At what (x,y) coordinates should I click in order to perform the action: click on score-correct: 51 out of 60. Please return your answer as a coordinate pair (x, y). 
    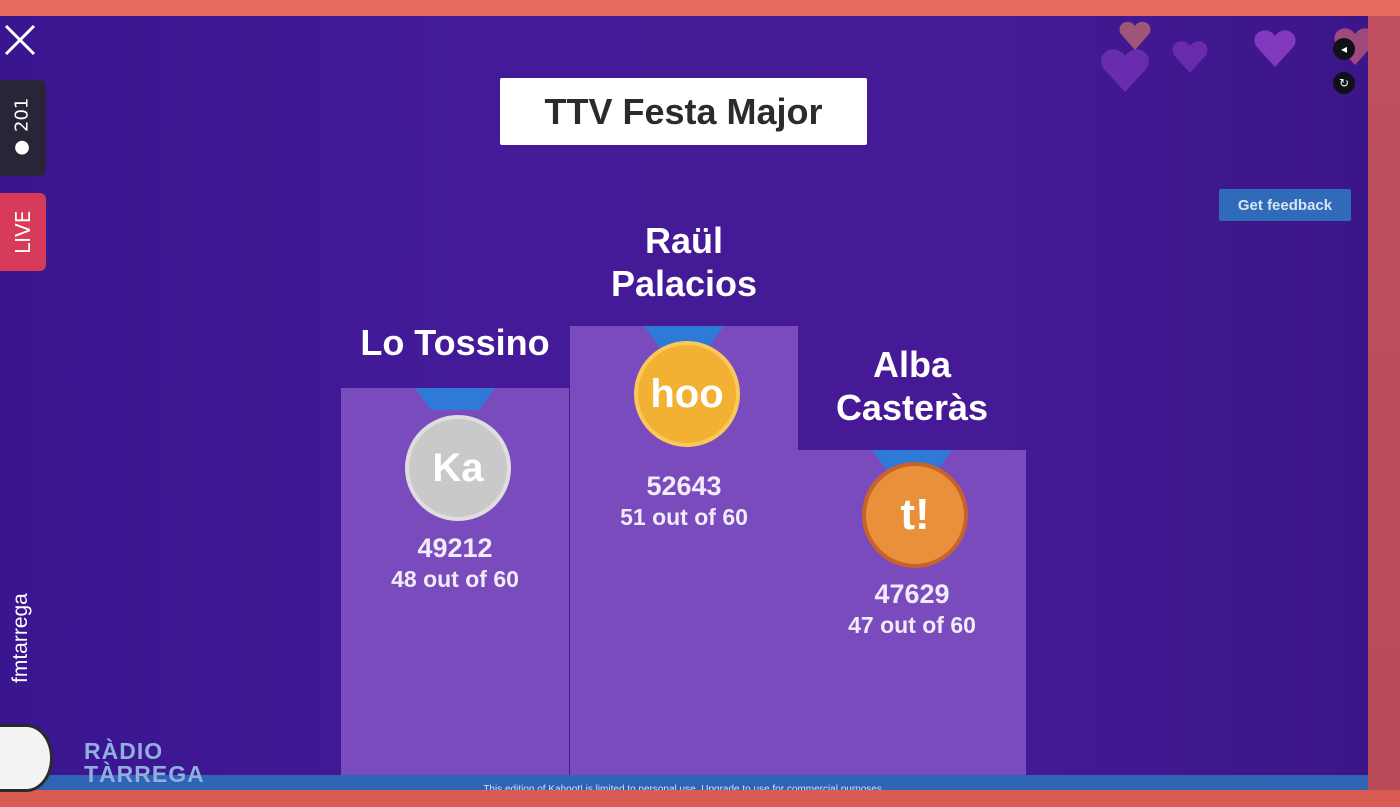
    Looking at the image, I should click on (684, 517).